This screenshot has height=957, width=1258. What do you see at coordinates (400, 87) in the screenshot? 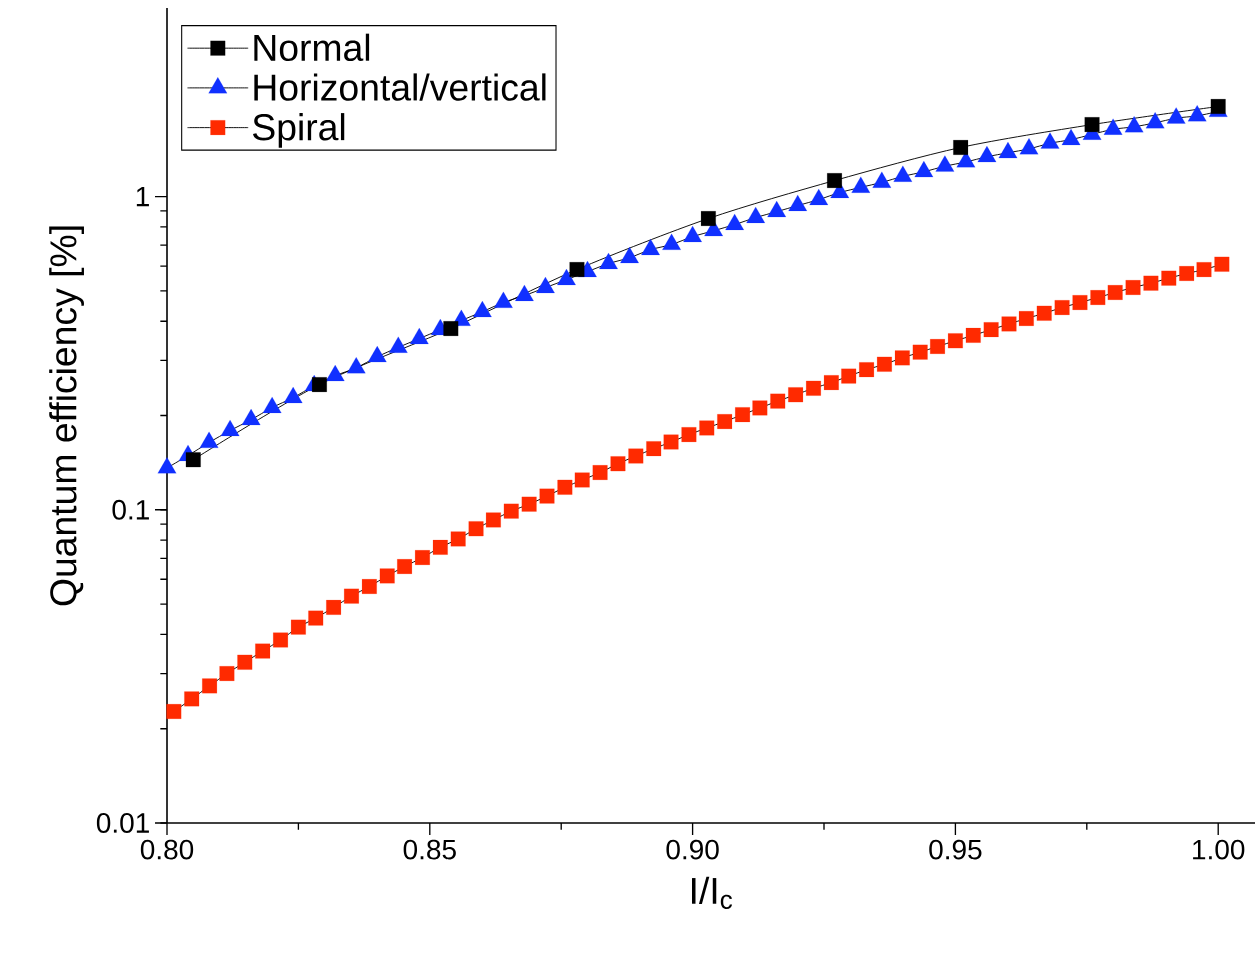
I see `legend-label: Horizontal/vertical` at bounding box center [400, 87].